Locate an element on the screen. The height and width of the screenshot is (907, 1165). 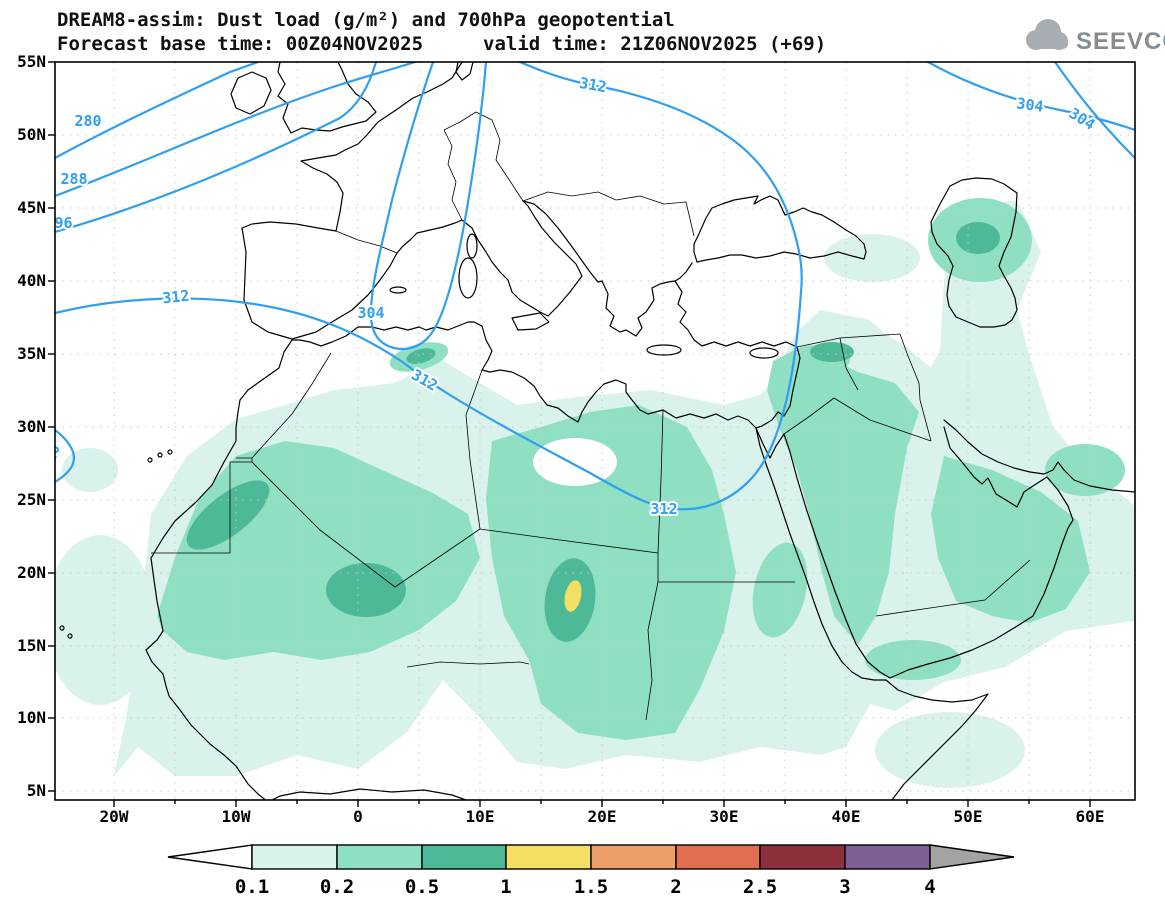
coast-arabia is located at coordinates (928, 552).